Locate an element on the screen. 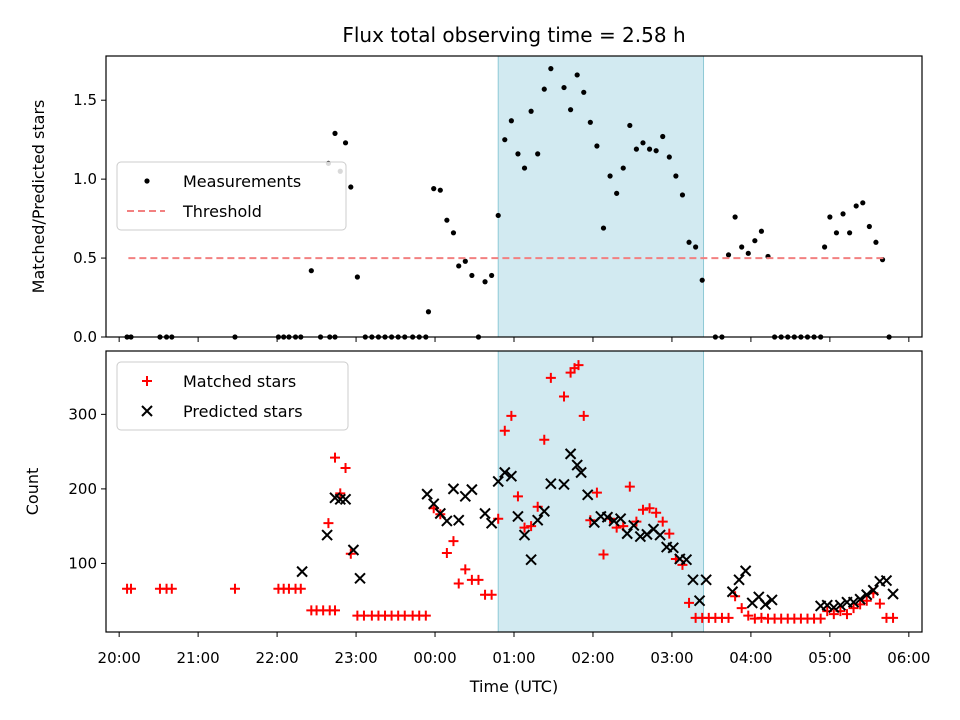  legend-label: Threshold is located at coordinates (222, 211).